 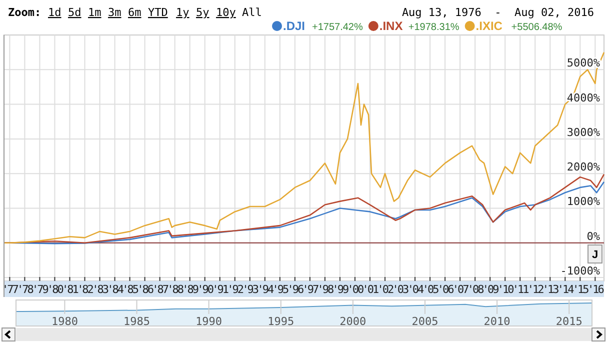 What do you see at coordinates (569, 321) in the screenshot?
I see `x-tick-label: 2015` at bounding box center [569, 321].